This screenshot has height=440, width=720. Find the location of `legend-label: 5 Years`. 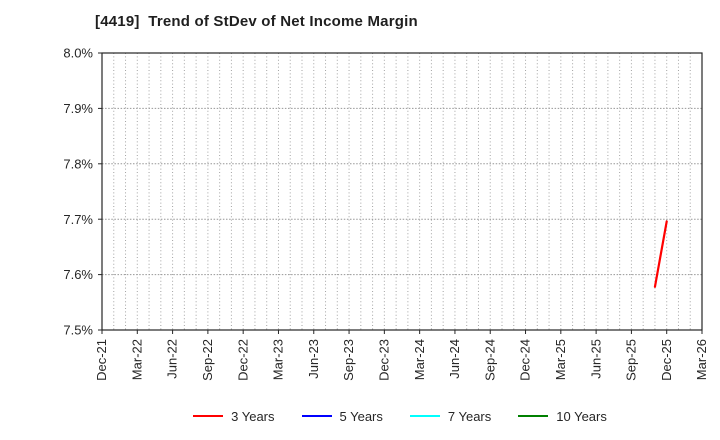

legend-label: 5 Years is located at coordinates (361, 416).